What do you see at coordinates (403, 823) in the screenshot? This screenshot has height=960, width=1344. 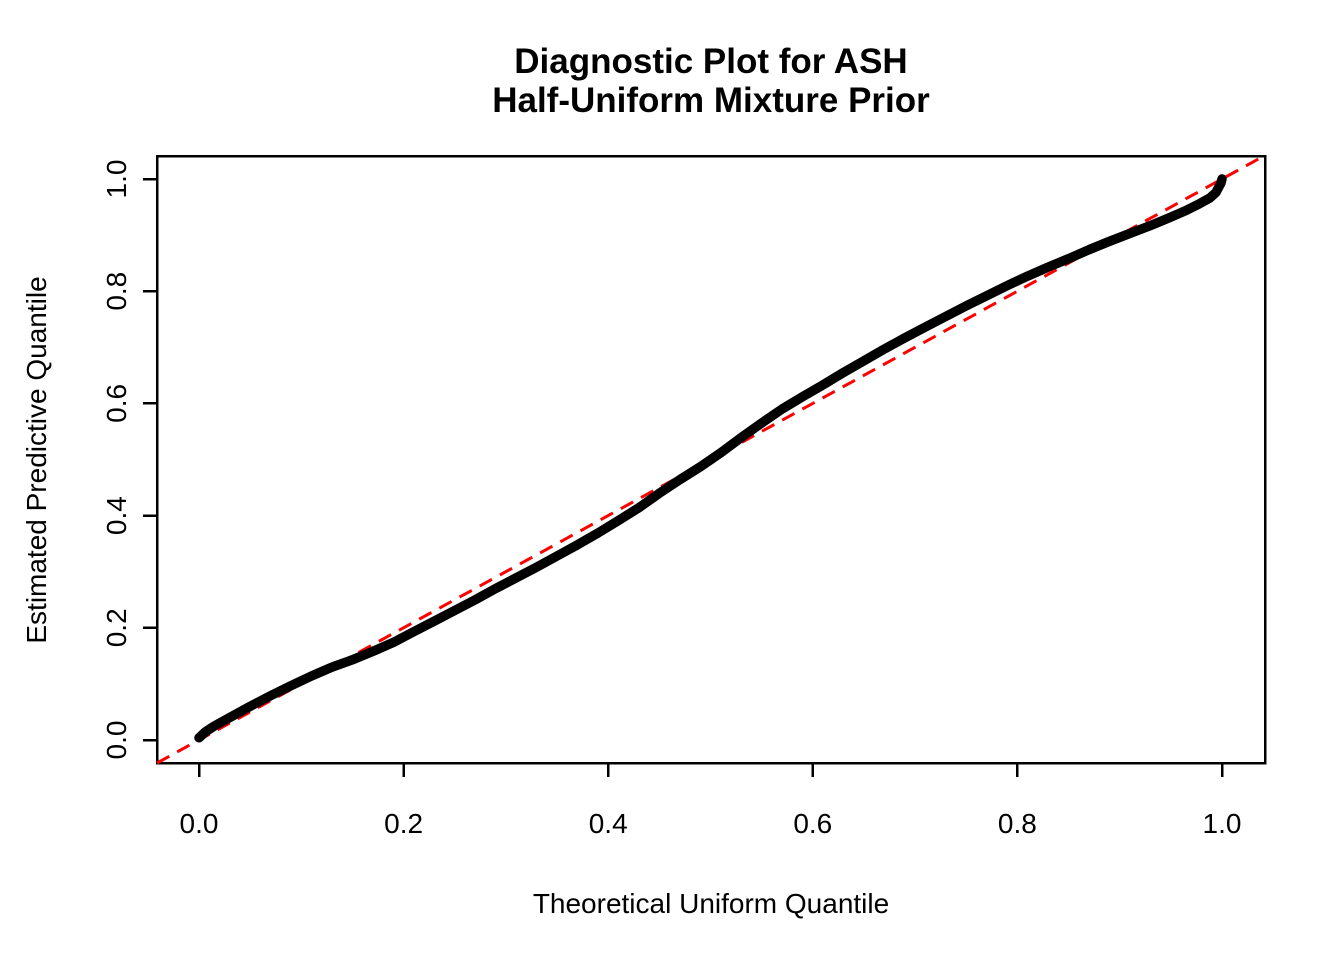 I see `x-tick-label: 0.2` at bounding box center [403, 823].